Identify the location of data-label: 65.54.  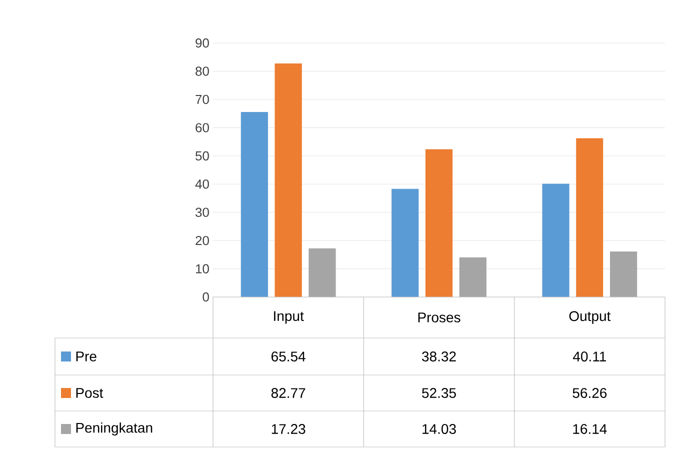
(289, 357).